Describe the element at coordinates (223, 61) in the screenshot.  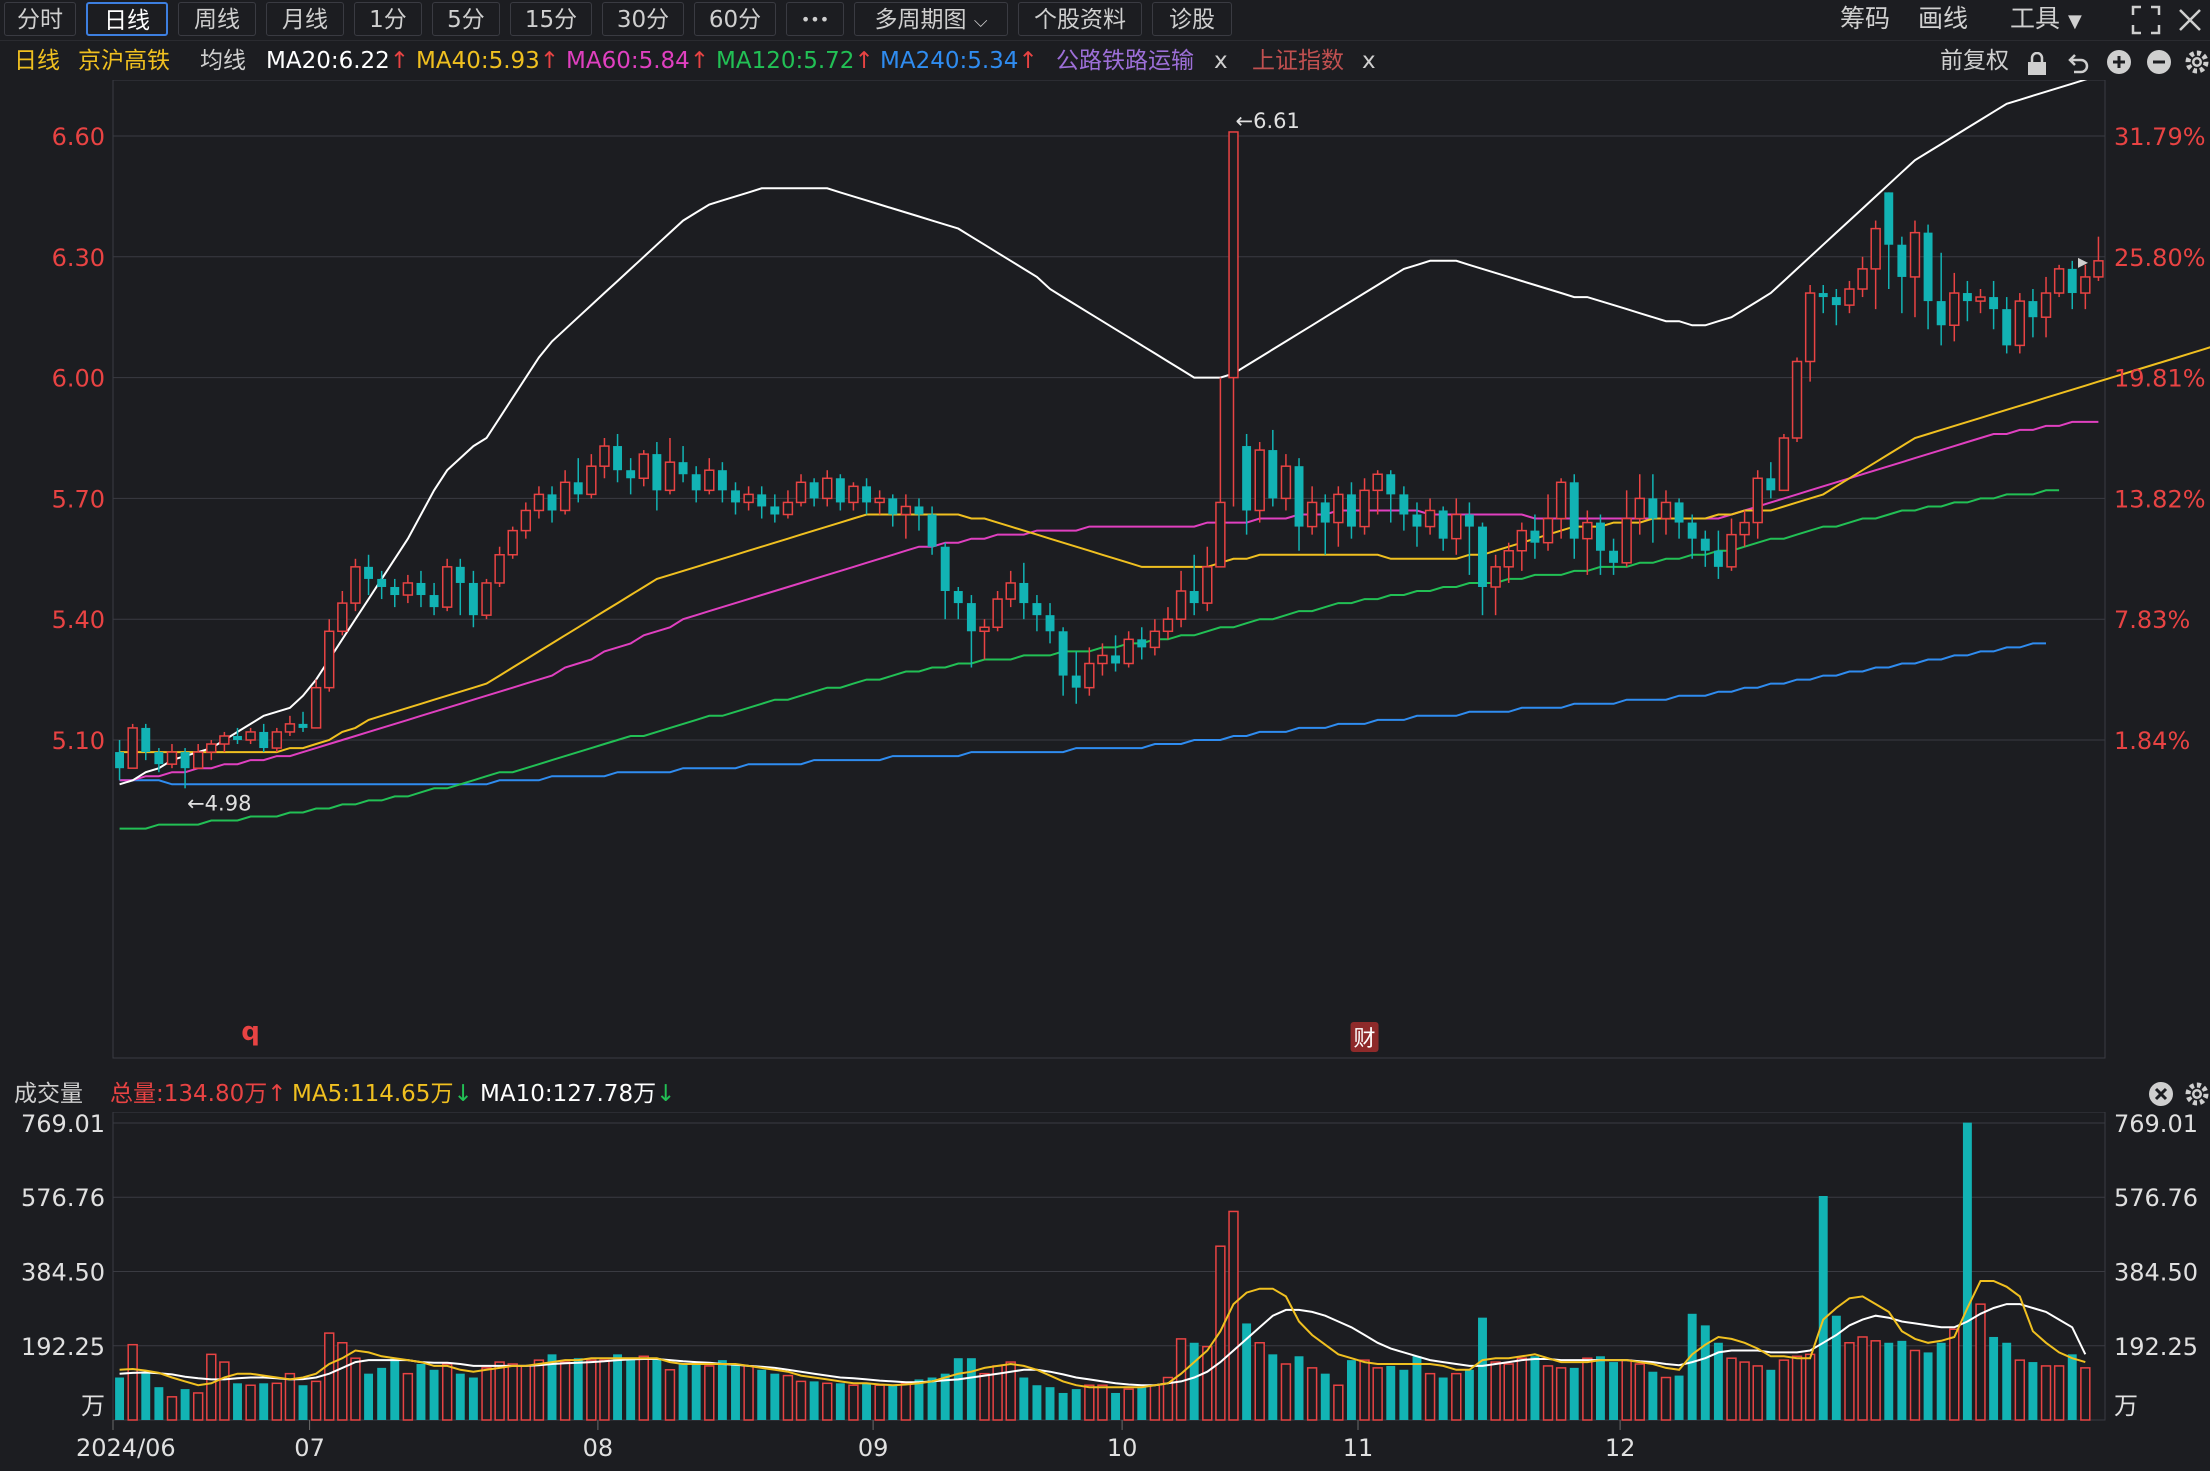
I see `avg-label: 均线` at that location.